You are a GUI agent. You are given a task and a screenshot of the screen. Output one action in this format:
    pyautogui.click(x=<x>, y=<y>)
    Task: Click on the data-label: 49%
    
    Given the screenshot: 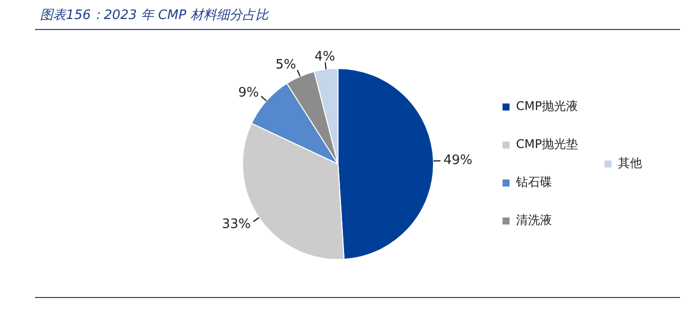 What is the action you would take?
    pyautogui.click(x=457, y=160)
    